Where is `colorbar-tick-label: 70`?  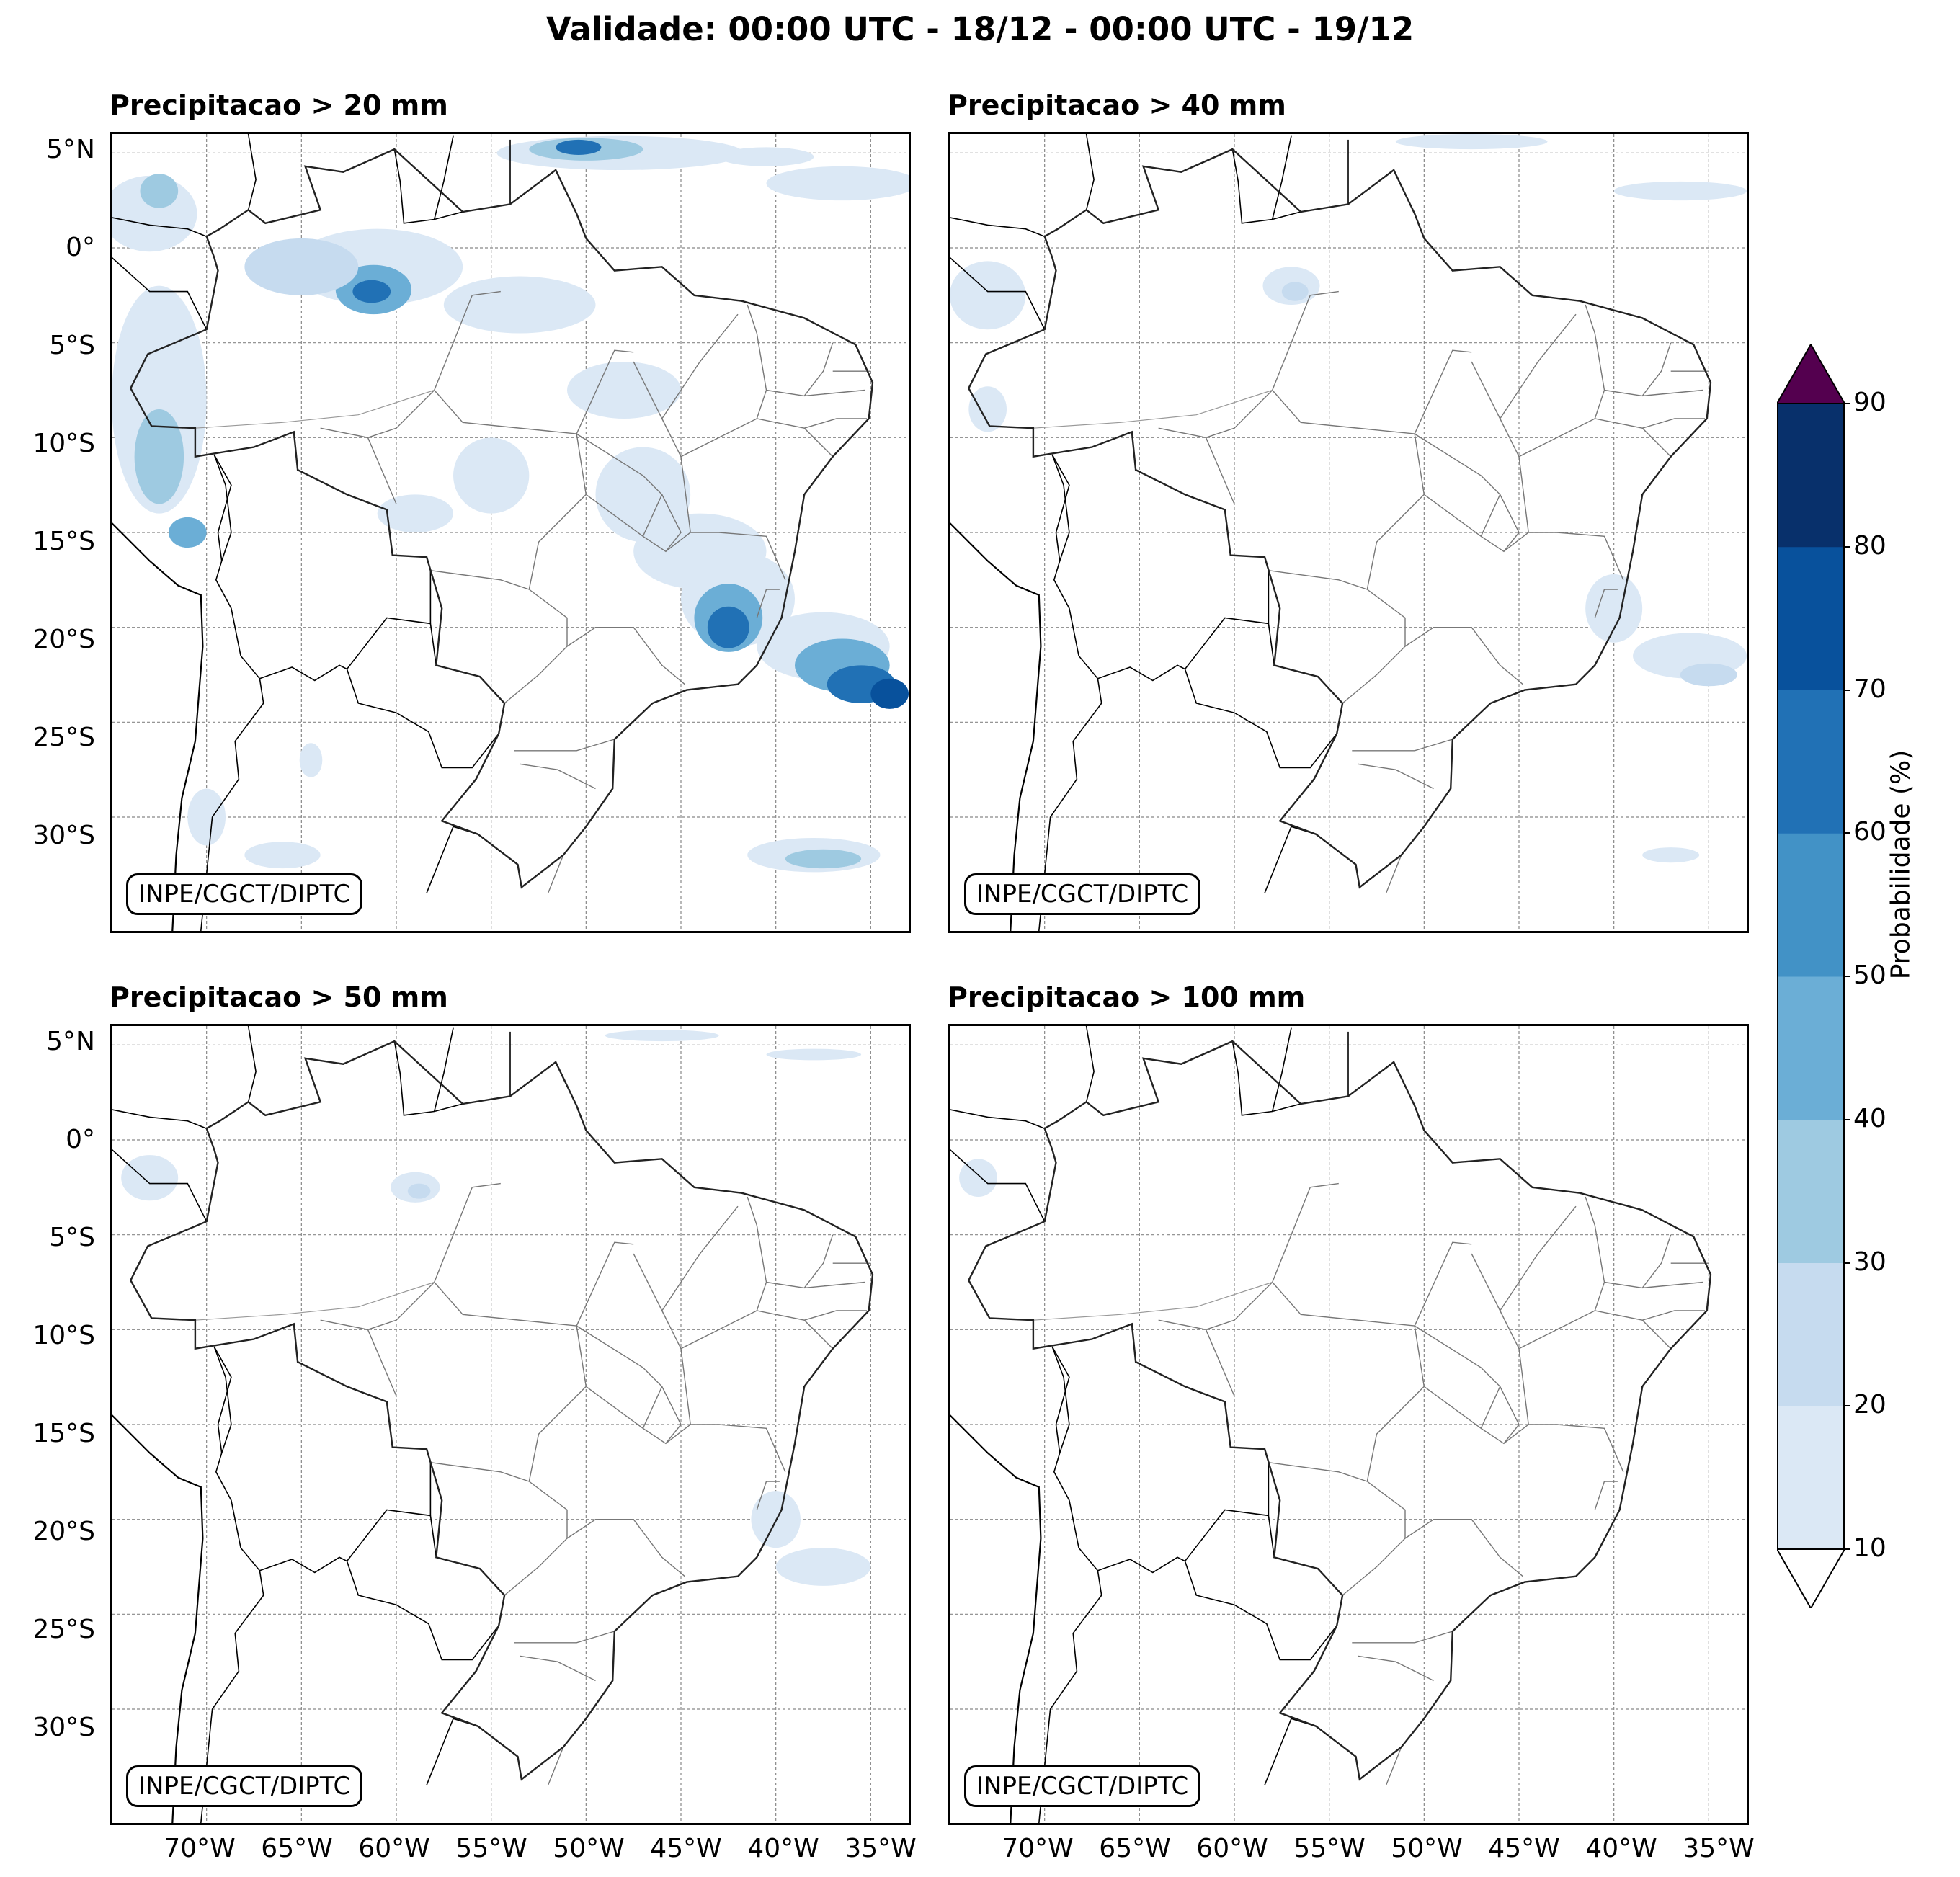
colorbar-tick-label: 70 is located at coordinates (1869, 689).